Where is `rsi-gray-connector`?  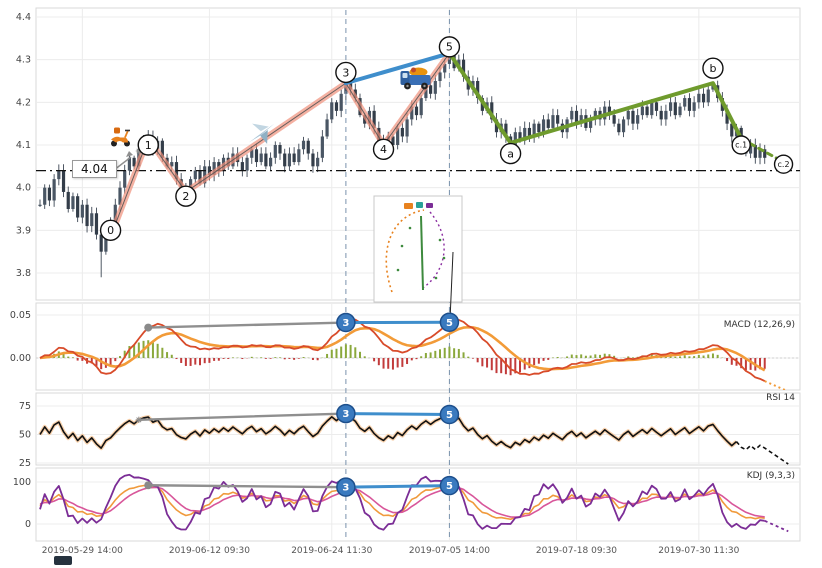
rsi-gray-connector is located at coordinates (242, 417).